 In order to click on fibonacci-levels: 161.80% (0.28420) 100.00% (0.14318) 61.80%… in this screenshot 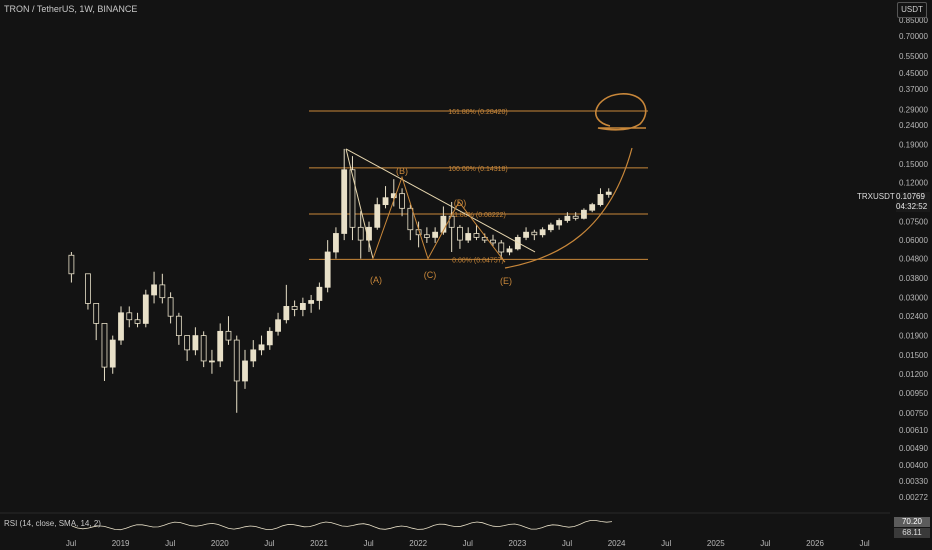, I will do `click(478, 186)`.